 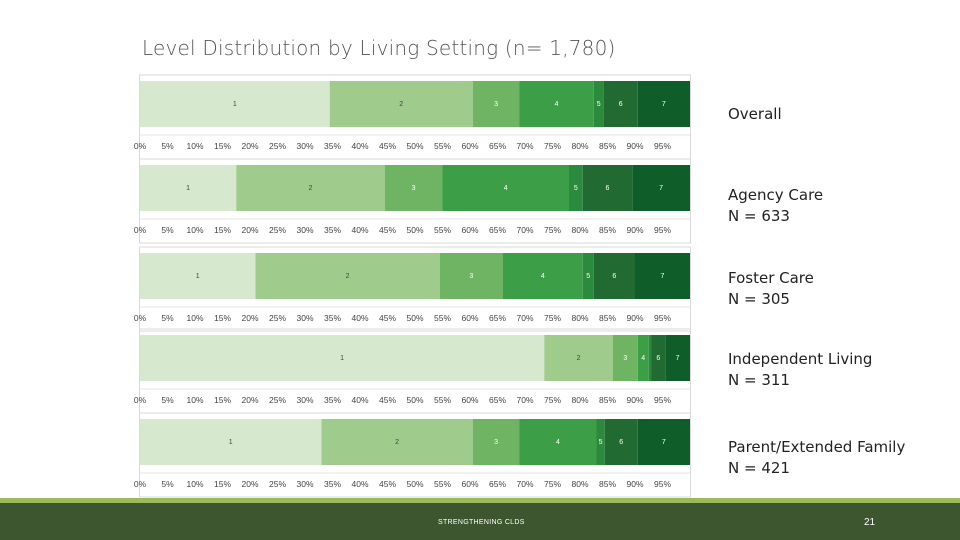 What do you see at coordinates (776, 195) in the screenshot?
I see `chart-label-line: Agency Care` at bounding box center [776, 195].